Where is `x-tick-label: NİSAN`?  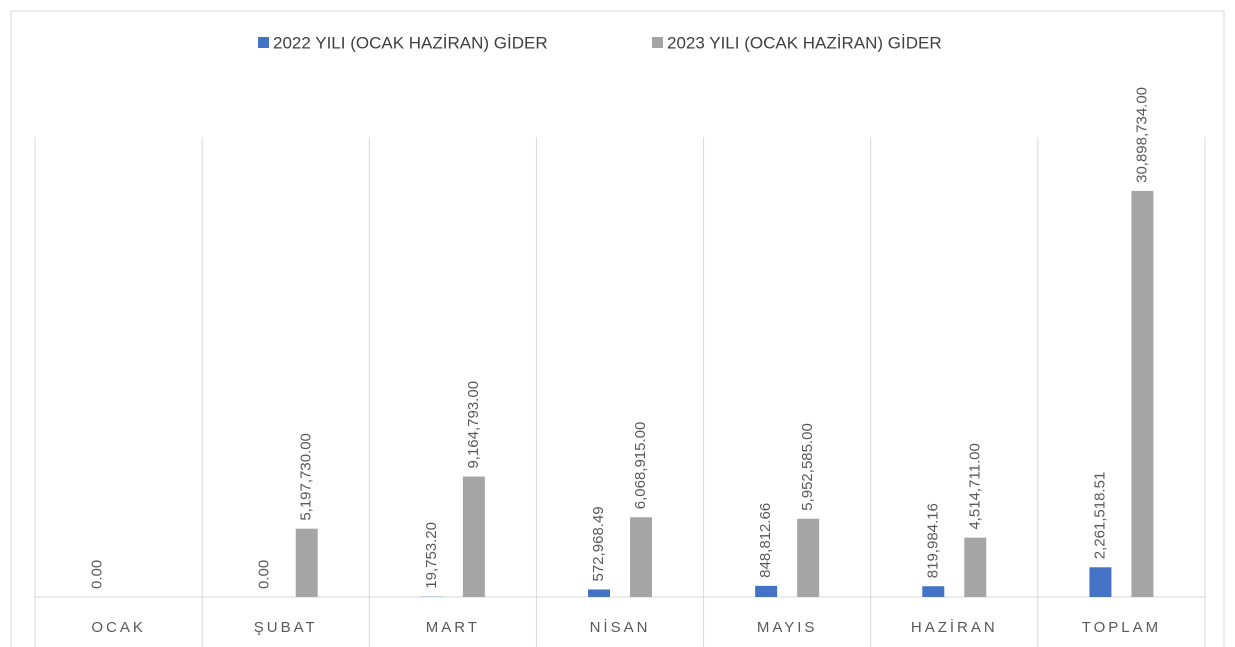
x-tick-label: NİSAN is located at coordinates (620, 627).